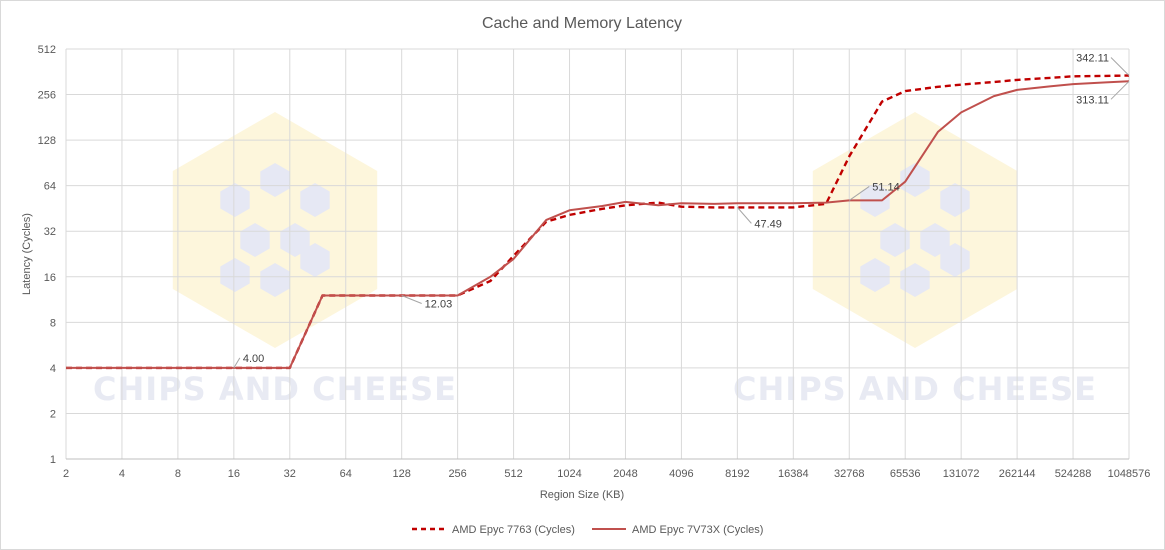 The width and height of the screenshot is (1165, 550). I want to click on x-tick-label: 512, so click(513, 474).